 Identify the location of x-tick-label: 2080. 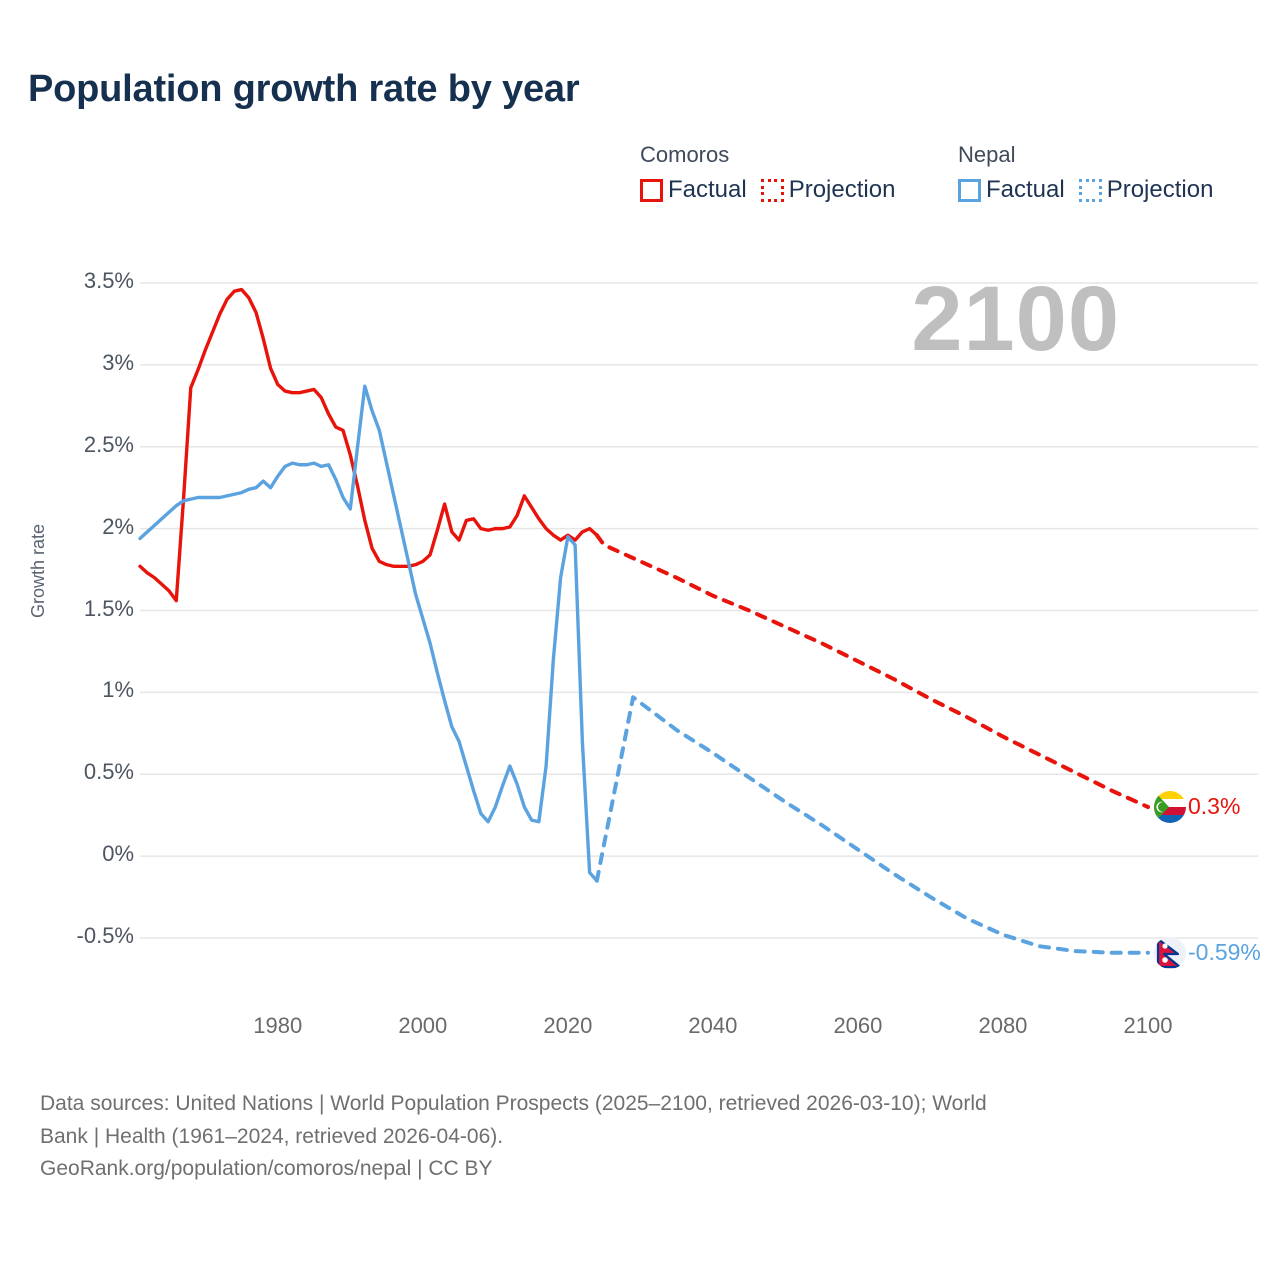
(1003, 1025).